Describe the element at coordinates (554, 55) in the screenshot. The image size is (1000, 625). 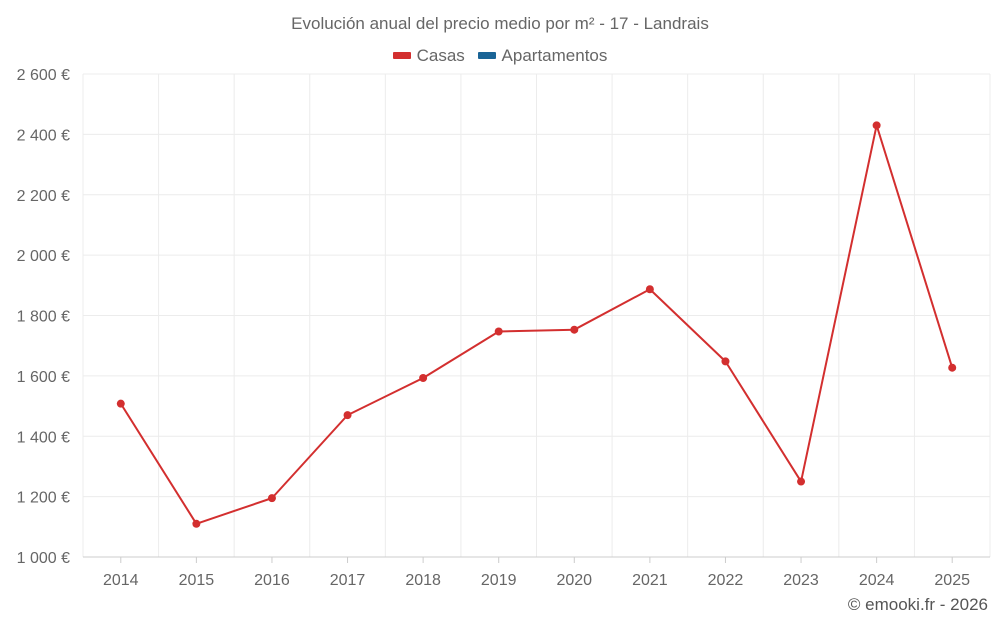
I see `legend-label-apartamentos: Apartamentos` at that location.